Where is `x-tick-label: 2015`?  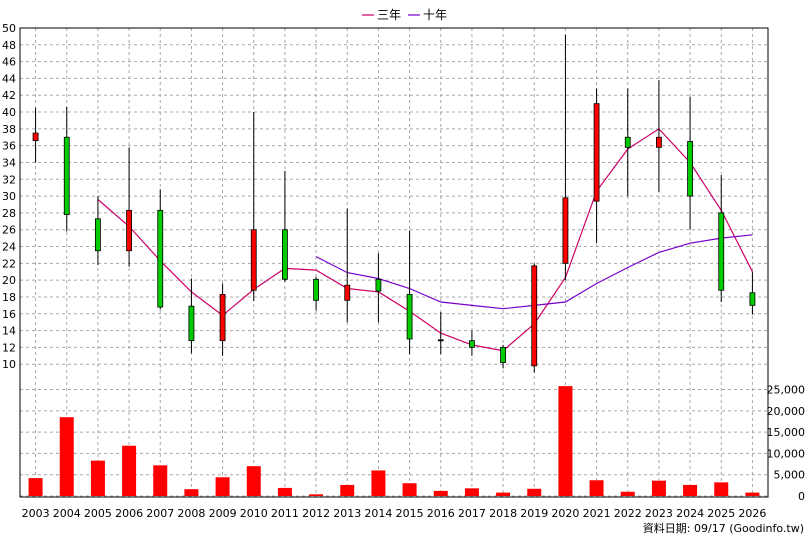 x-tick-label: 2015 is located at coordinates (410, 513).